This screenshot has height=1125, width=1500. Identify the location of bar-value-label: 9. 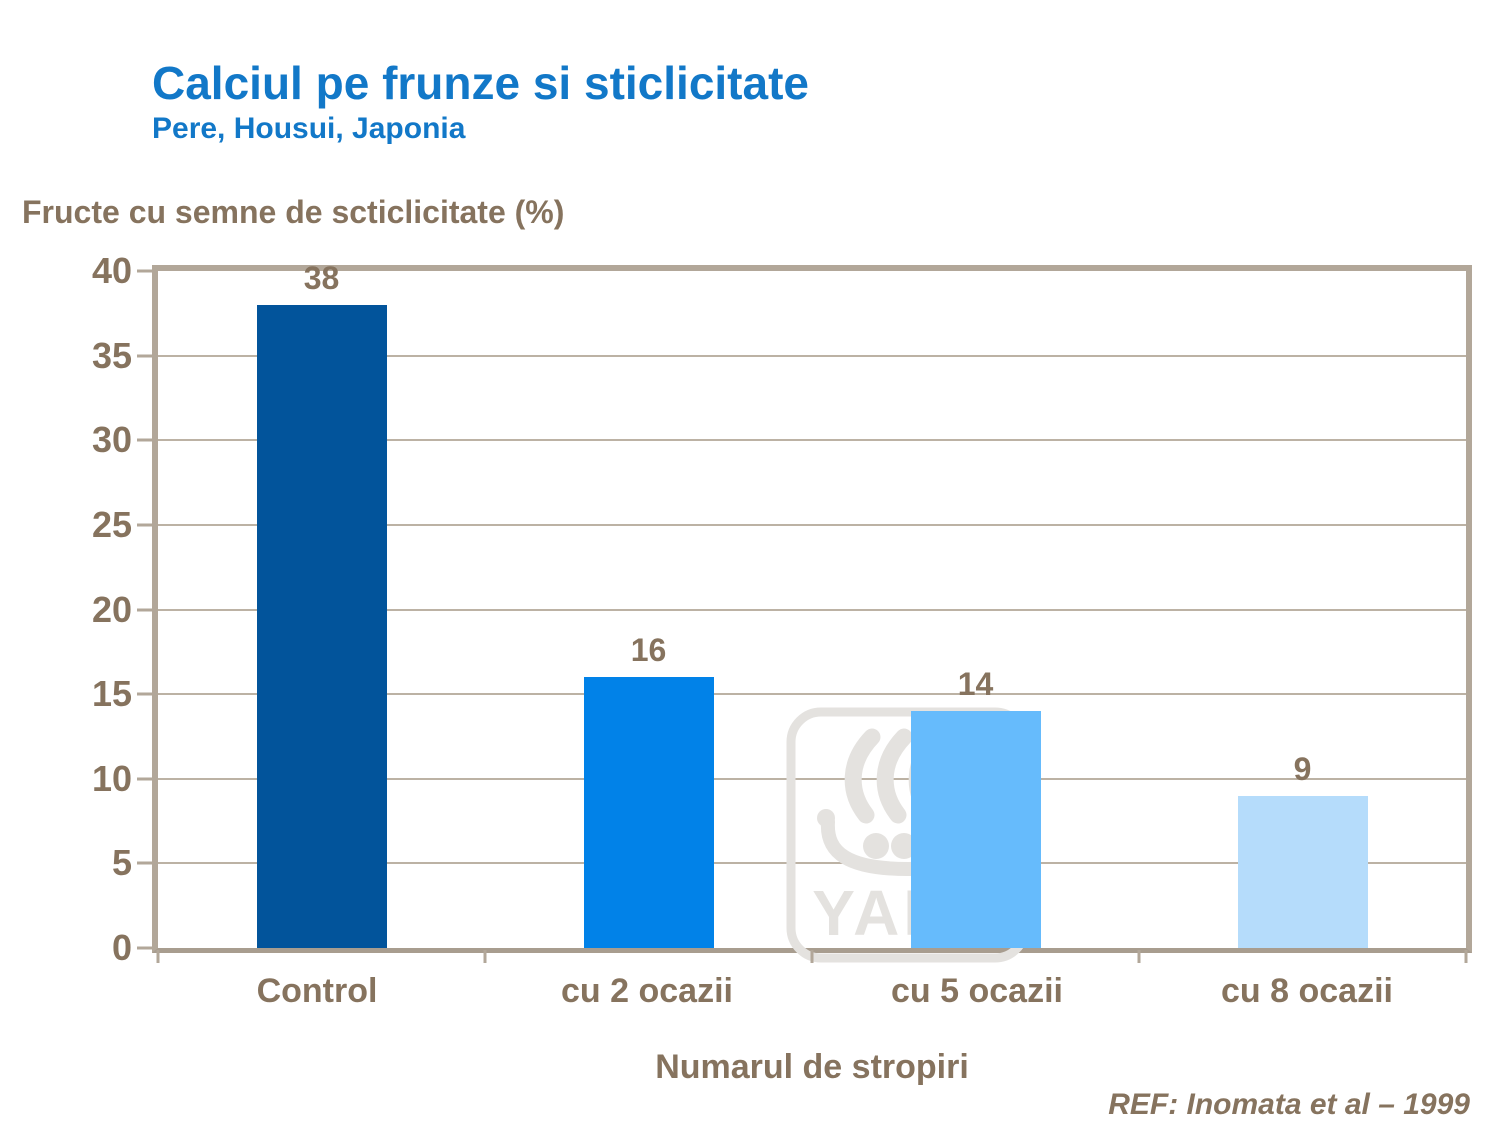
(1302, 768).